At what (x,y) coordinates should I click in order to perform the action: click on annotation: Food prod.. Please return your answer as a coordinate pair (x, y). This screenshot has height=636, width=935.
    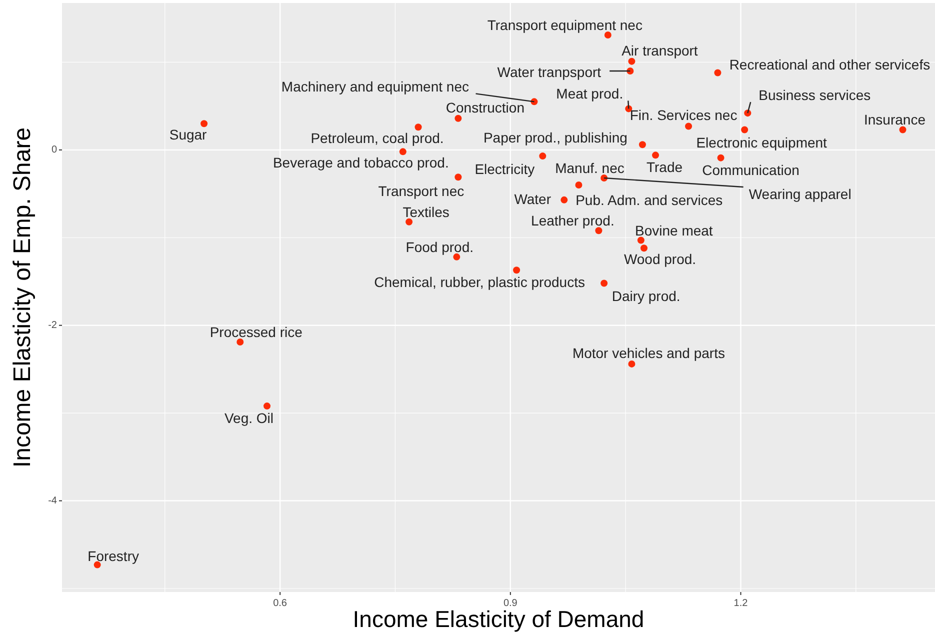
    Looking at the image, I should click on (440, 246).